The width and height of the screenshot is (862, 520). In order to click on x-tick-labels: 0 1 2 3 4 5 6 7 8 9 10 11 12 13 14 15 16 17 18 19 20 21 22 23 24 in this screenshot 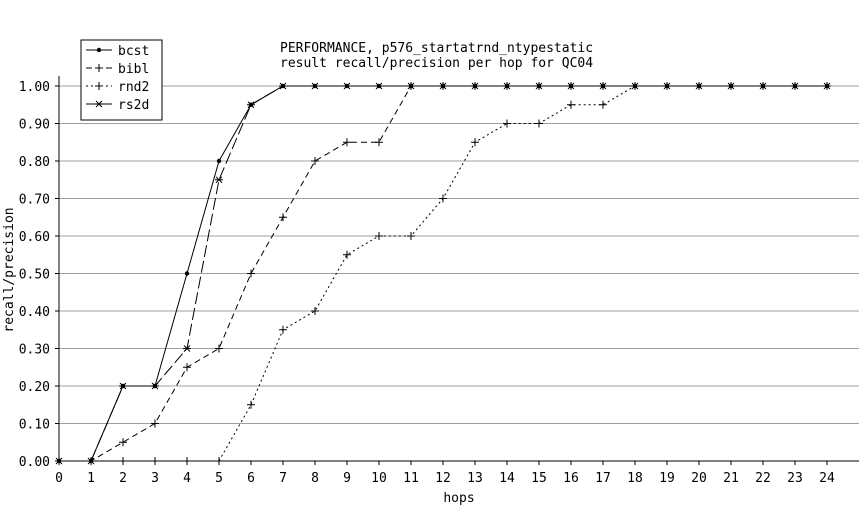, I will do `click(445, 478)`.